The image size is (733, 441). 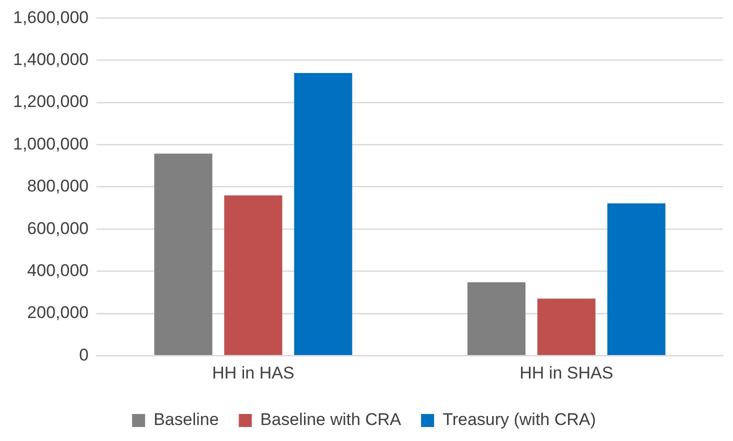 I want to click on legend-label: Baseline with CRA, so click(x=331, y=420).